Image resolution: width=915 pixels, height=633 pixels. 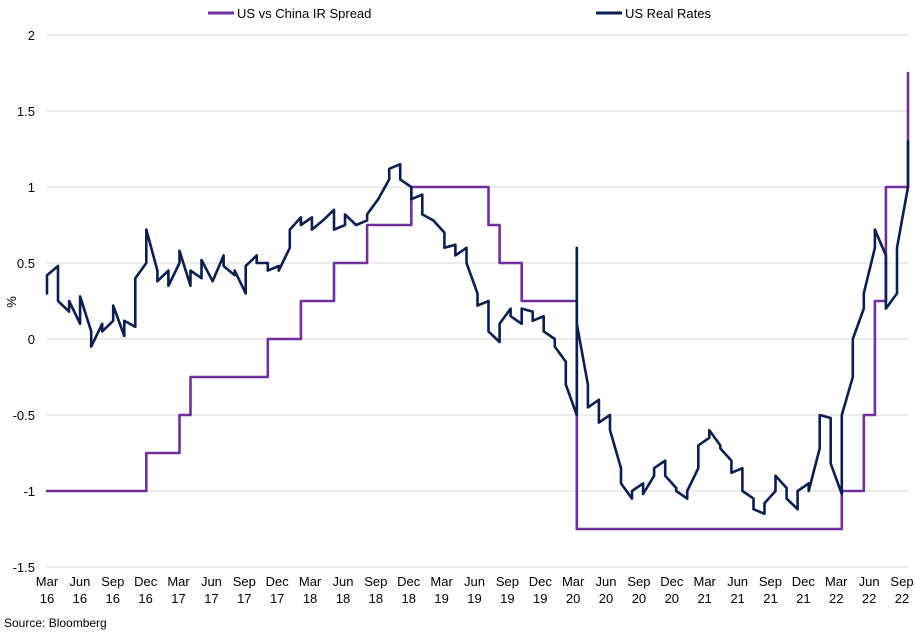 I want to click on y-axis: 2 1.5 1 0.5 0 -0.5 -1 -1.5, so click(x=24, y=301).